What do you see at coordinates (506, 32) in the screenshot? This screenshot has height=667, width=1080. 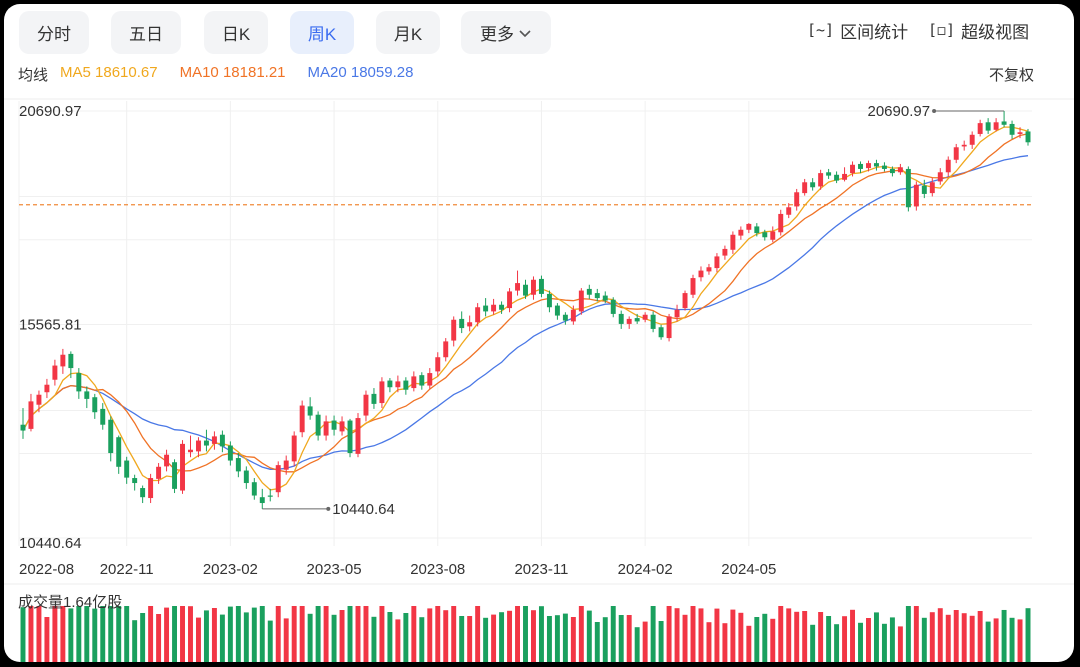 I see `tab-more: 更多` at bounding box center [506, 32].